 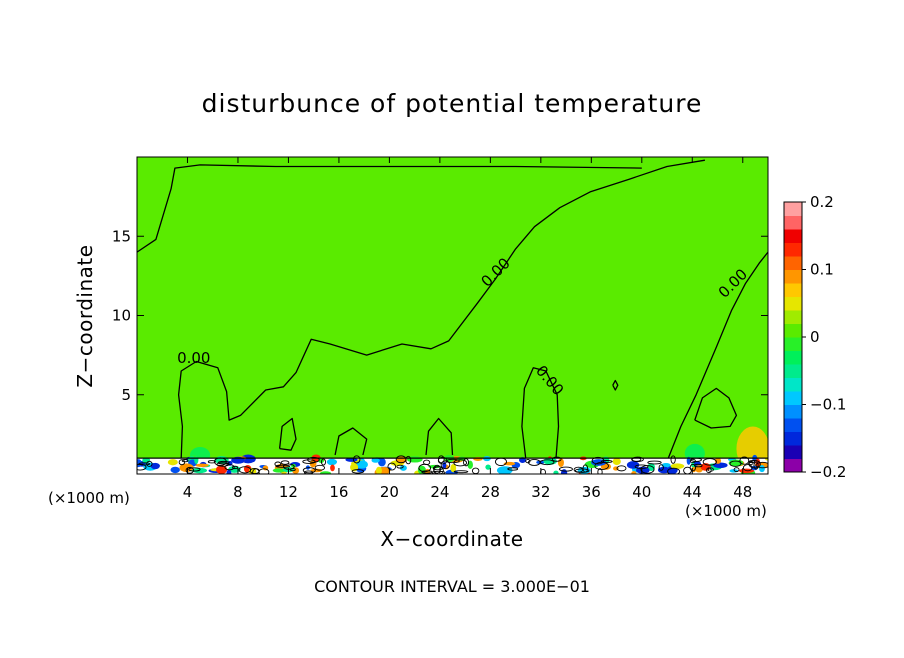 What do you see at coordinates (439, 492) in the screenshot?
I see `x-tick-label: 24` at bounding box center [439, 492].